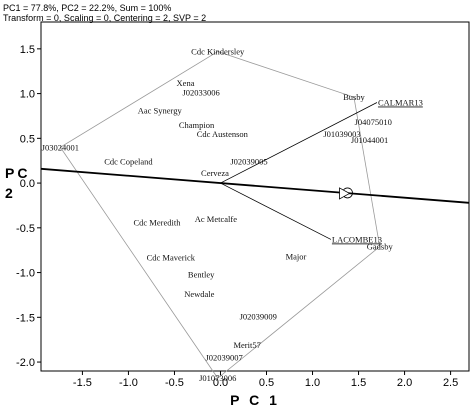 The width and height of the screenshot is (474, 412). Describe the element at coordinates (25, 363) in the screenshot. I see `y-tick-label: -2.0` at that location.